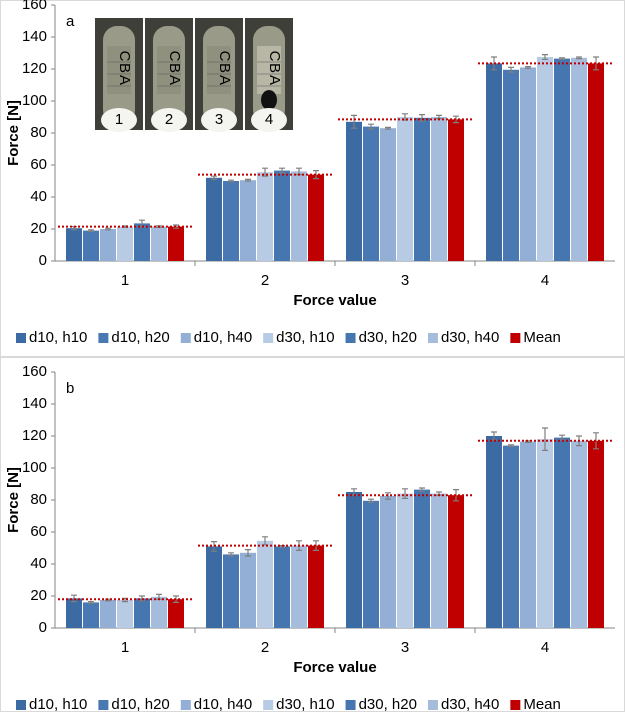 This screenshot has width=625, height=712. What do you see at coordinates (125, 647) in the screenshot?
I see `x-tick-label: 1` at bounding box center [125, 647].